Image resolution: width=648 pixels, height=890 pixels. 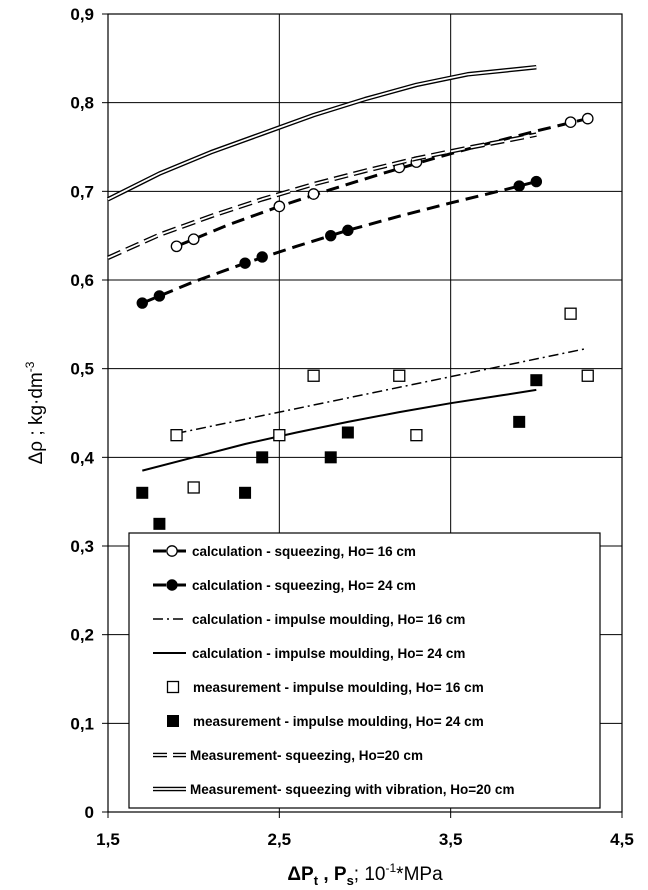 I want to click on x-axis-label-sub-t: t, so click(x=316, y=880).